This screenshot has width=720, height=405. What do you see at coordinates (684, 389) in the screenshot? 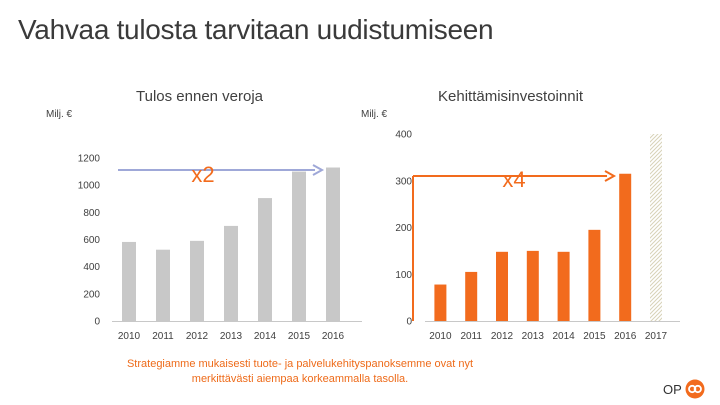
I see `op-logo: OP` at bounding box center [684, 389].